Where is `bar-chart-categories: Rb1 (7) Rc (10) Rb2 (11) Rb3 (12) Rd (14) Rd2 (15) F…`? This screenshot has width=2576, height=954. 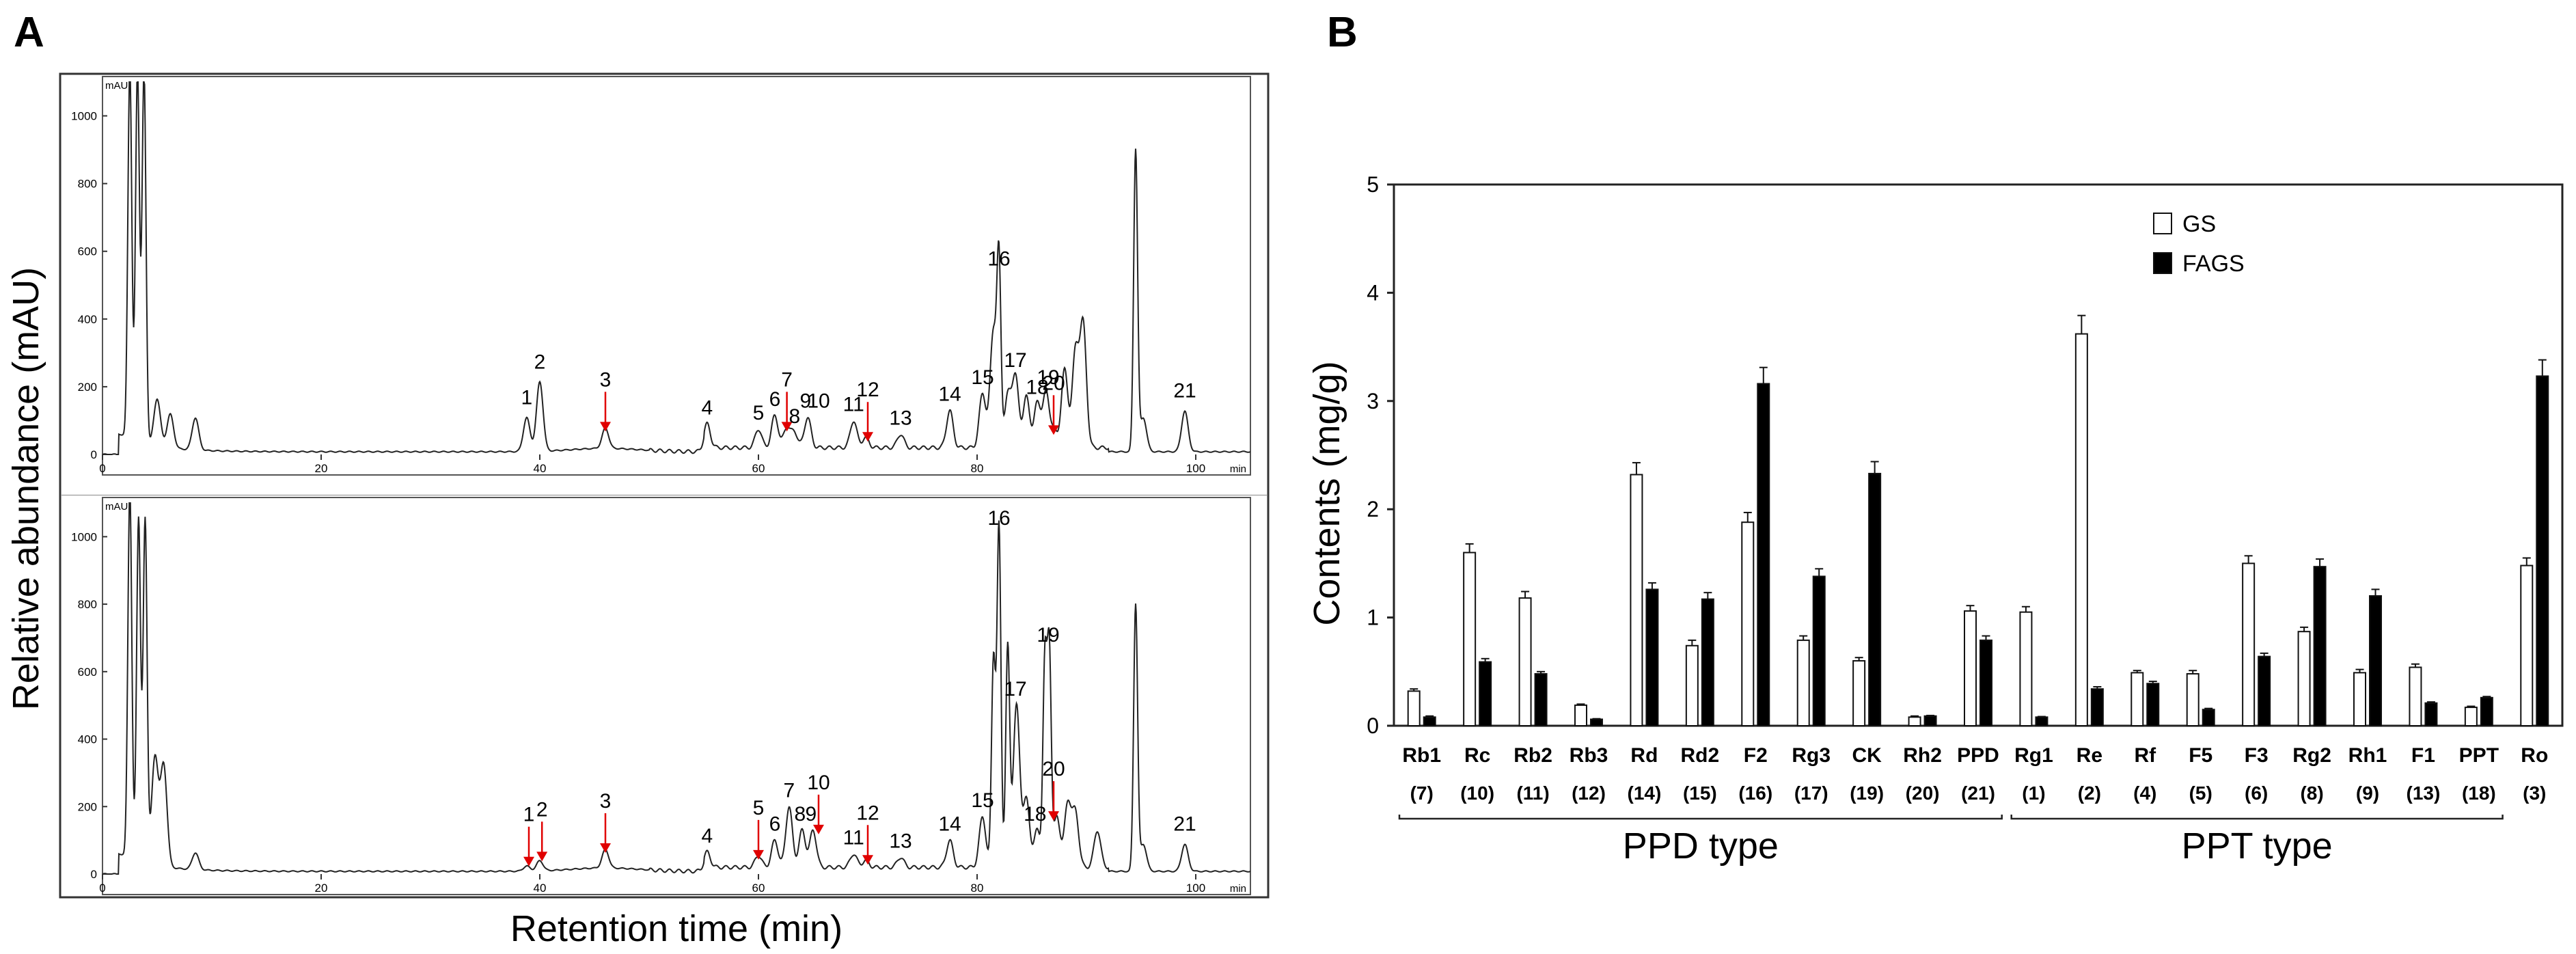
bar-chart-categories: Rb1 (7) Rc (10) Rb2 (11) Rb3 (12) Rd (14) Rd2 (15) F… is located at coordinates (1973, 805).